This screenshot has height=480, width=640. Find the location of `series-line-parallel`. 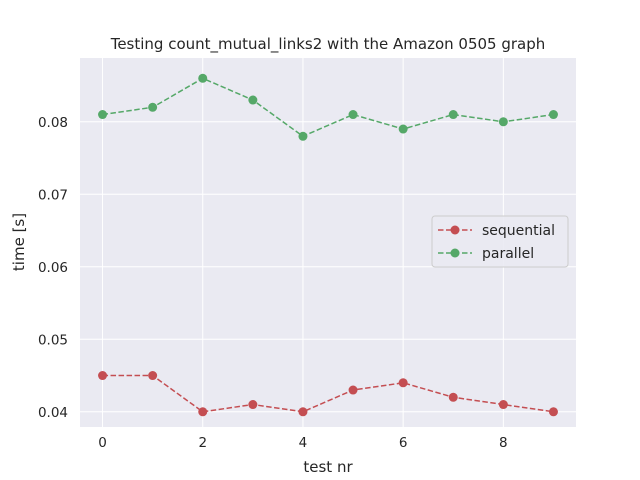

series-line-parallel is located at coordinates (328, 107).